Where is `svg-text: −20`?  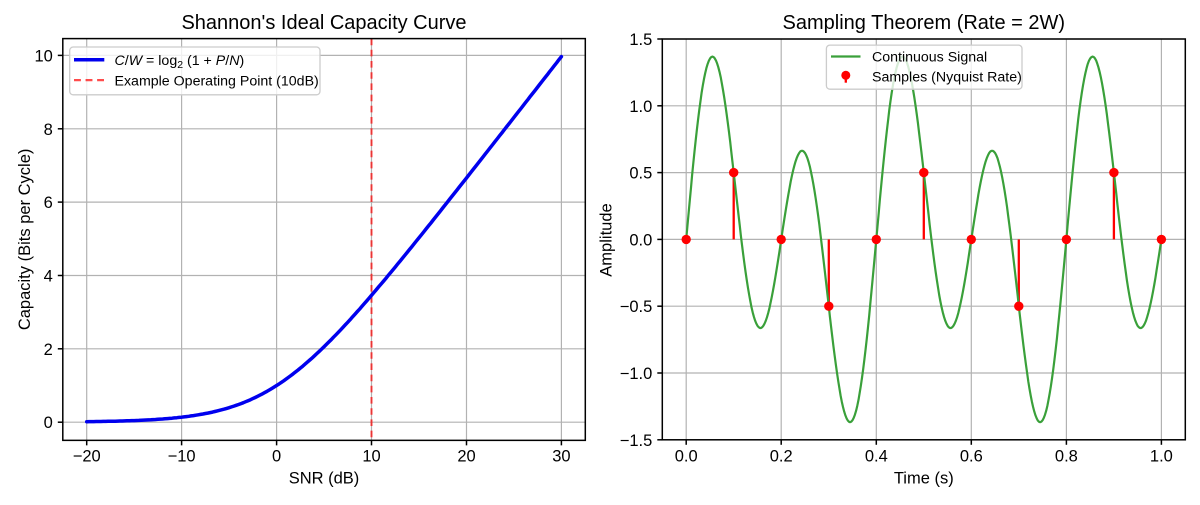 svg-text: −20 is located at coordinates (87, 456).